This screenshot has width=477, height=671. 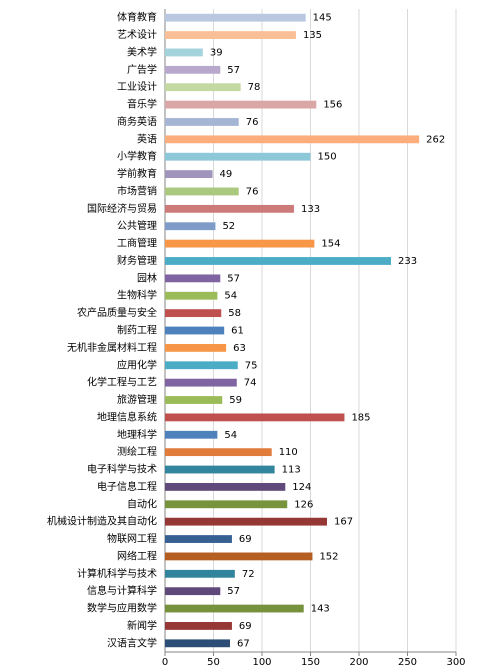 What do you see at coordinates (234, 313) in the screenshot?
I see `value-label: 58` at bounding box center [234, 313].